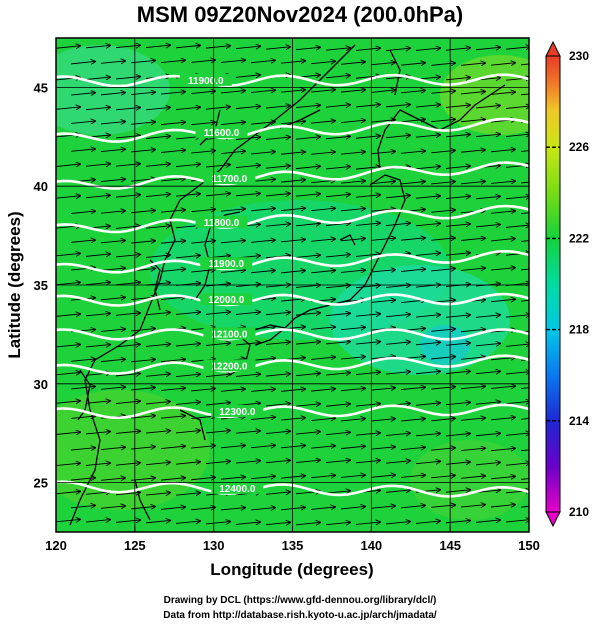 This screenshot has width=599, height=625. Describe the element at coordinates (214, 545) in the screenshot. I see `x-tick-label: 130` at that location.